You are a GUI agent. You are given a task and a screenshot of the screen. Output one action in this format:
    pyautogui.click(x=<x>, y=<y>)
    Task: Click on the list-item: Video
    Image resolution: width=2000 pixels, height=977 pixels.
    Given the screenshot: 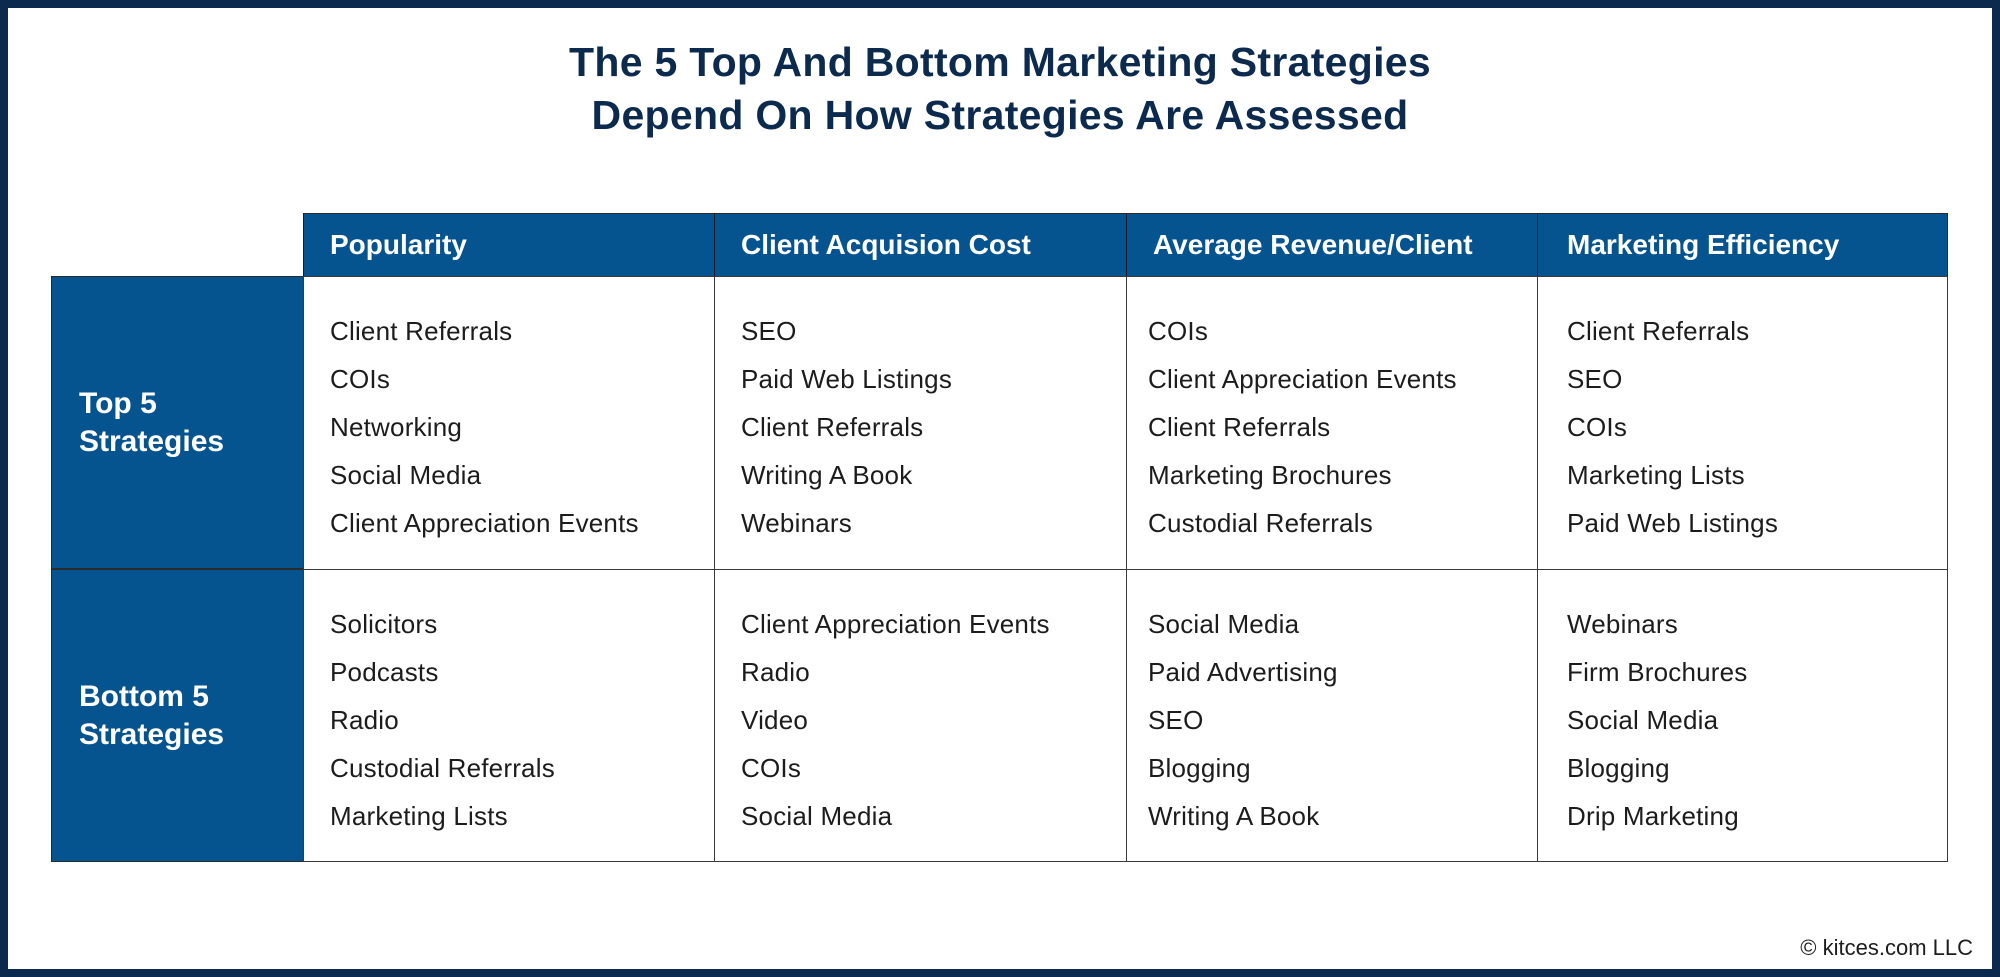 What is the action you would take?
    pyautogui.click(x=775, y=720)
    